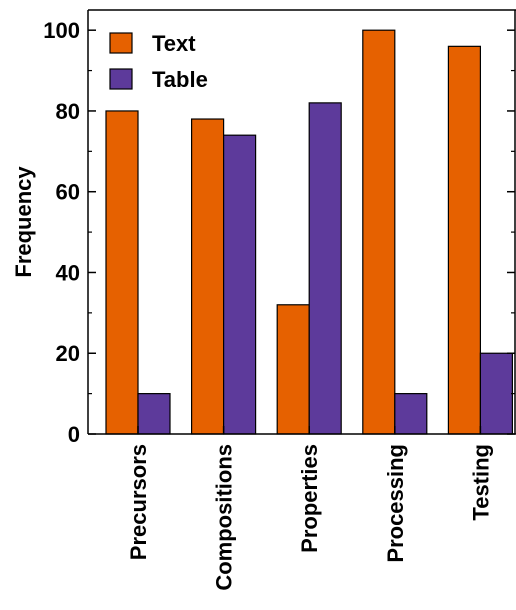 The image size is (516, 610). Describe the element at coordinates (379, 232) in the screenshot. I see `bar-text-processing` at that location.